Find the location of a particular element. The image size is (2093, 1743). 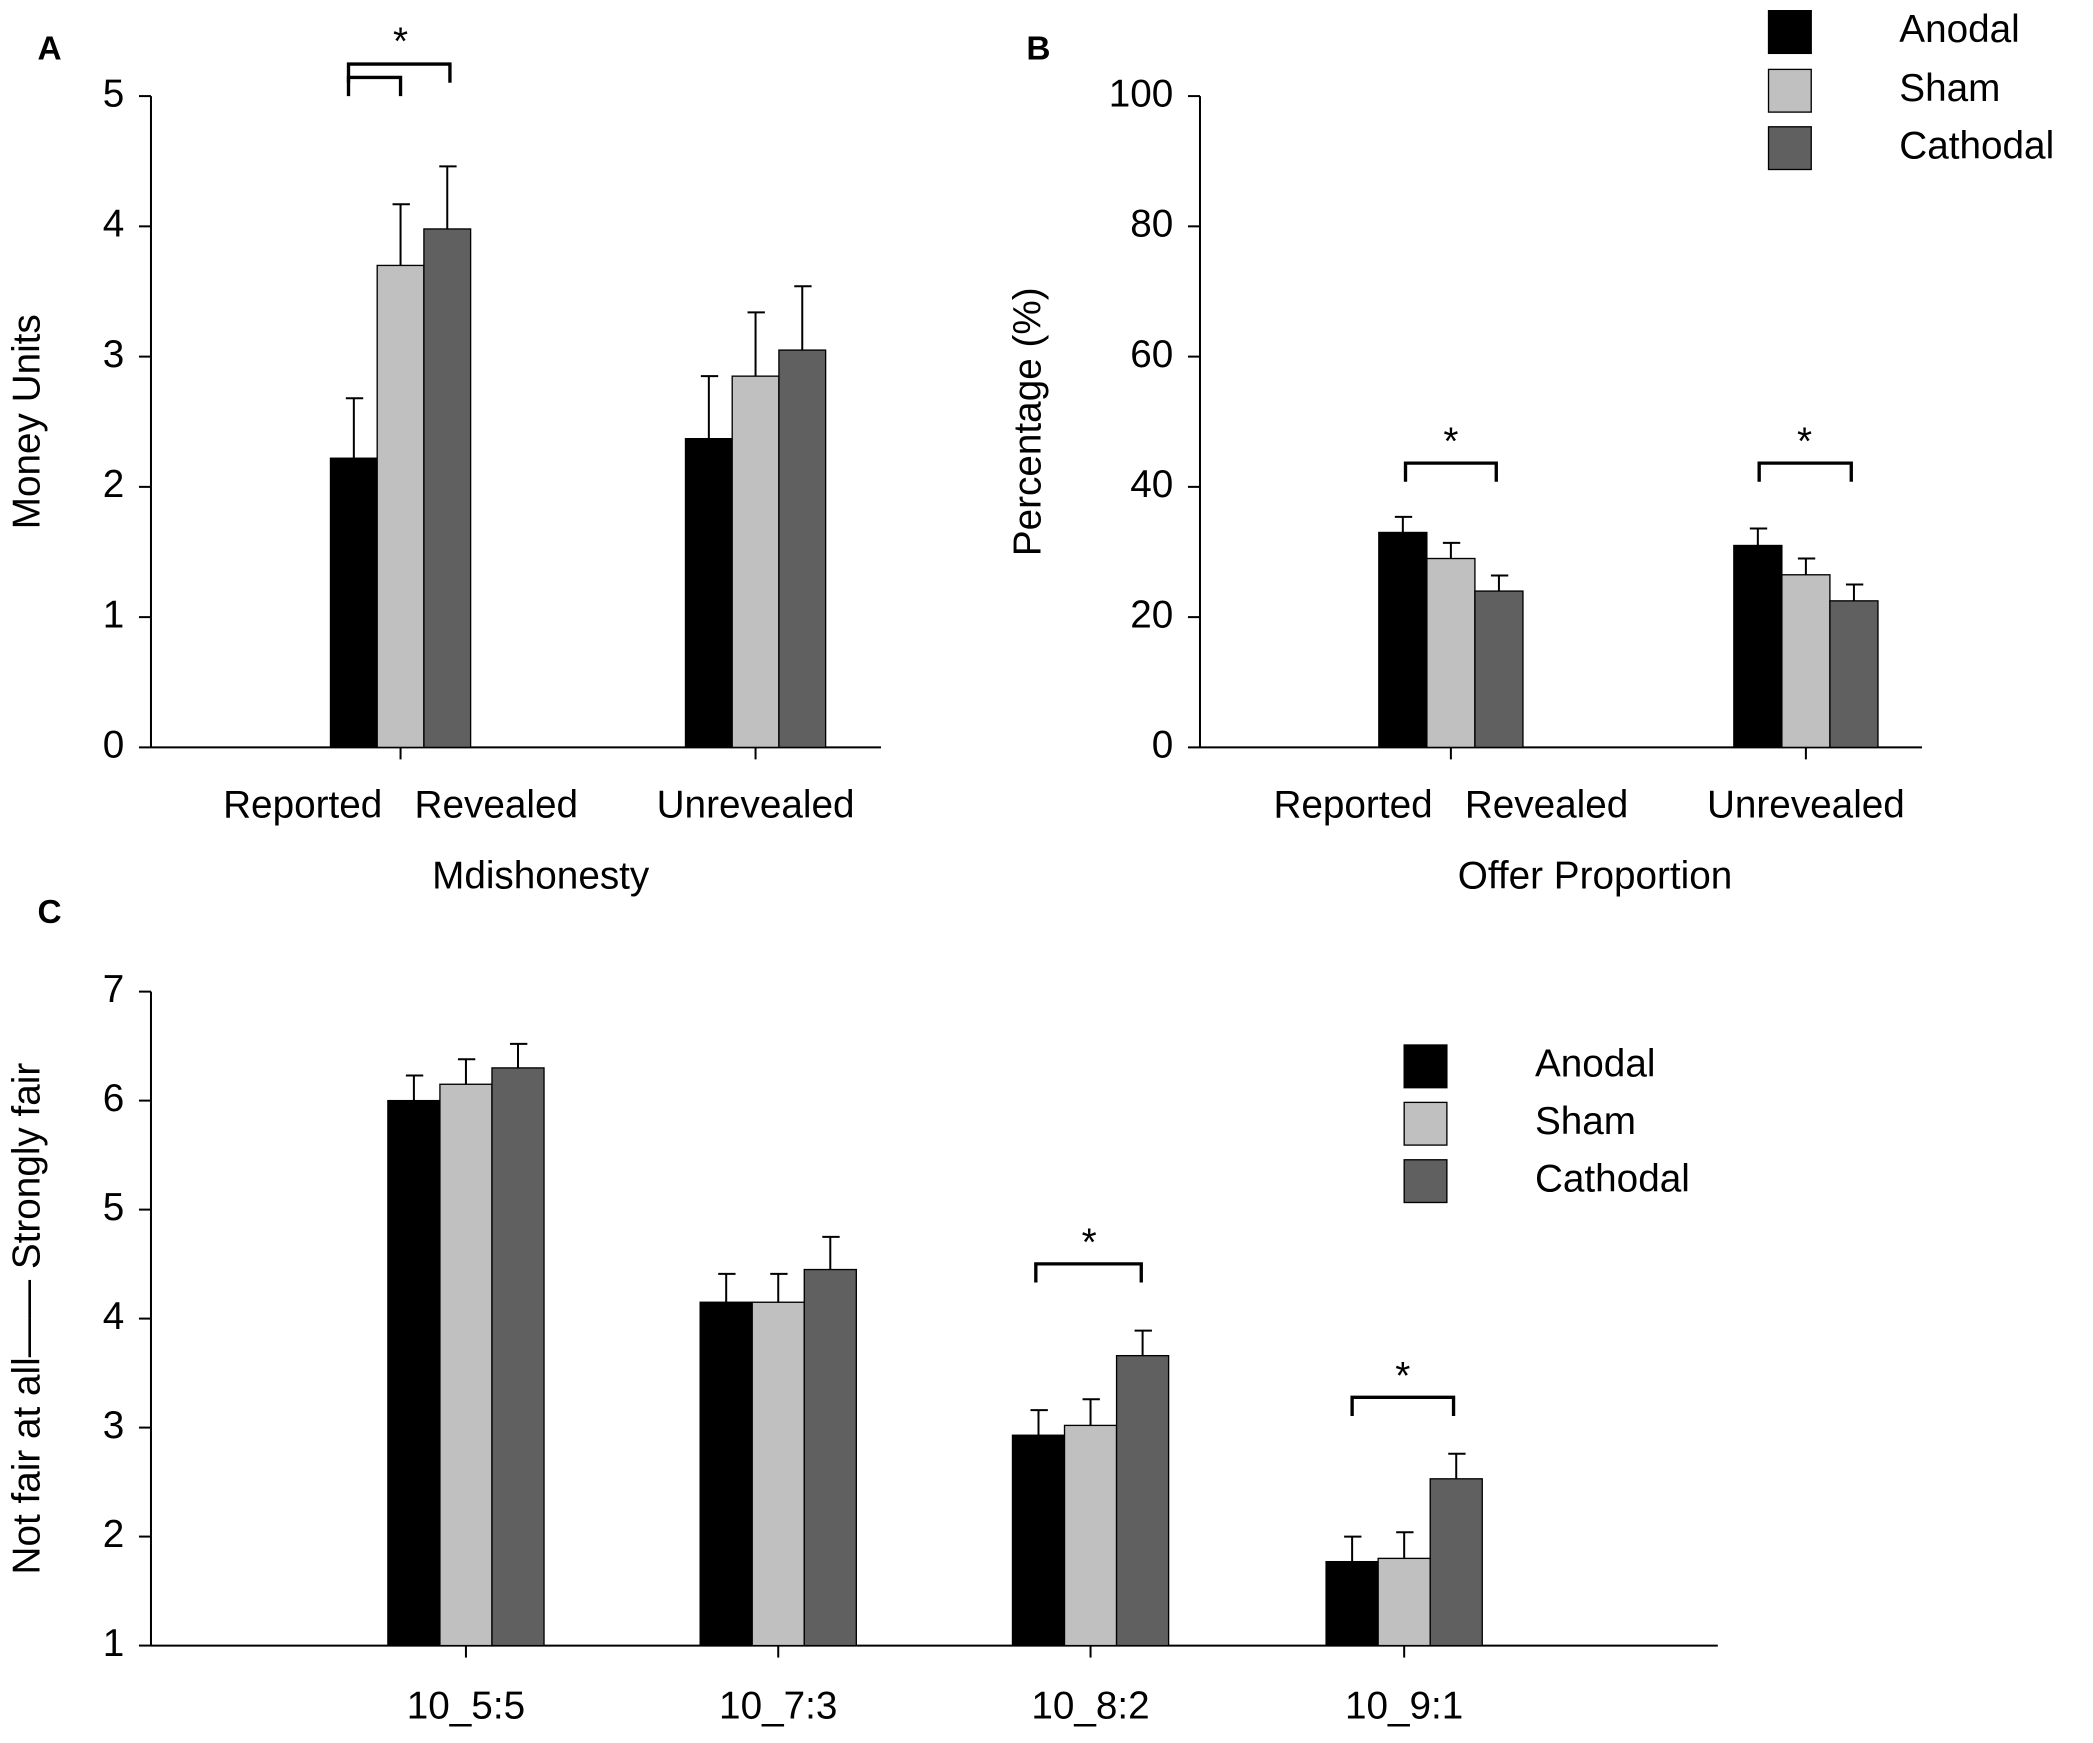

panel-label: B is located at coordinates (1038, 49).